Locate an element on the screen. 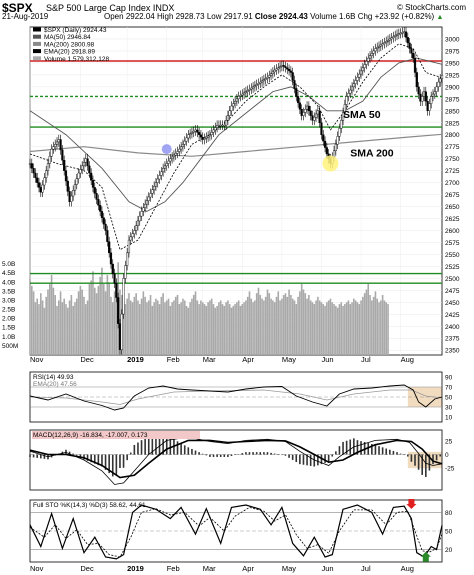  rsi-ema-legend: EMA(20) 47.56 is located at coordinates (55, 384).